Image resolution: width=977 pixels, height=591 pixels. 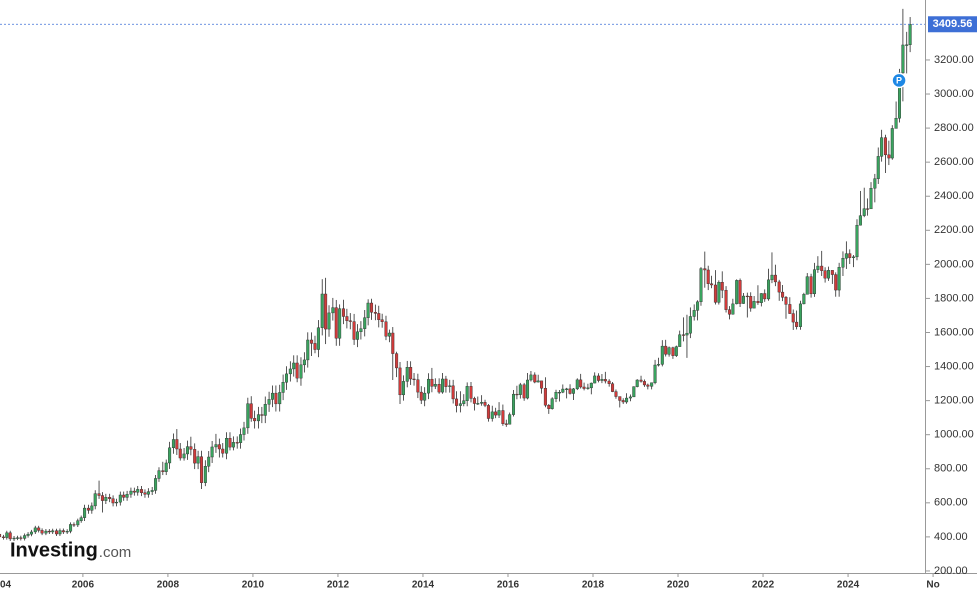 I want to click on watermark-main: Investing, so click(x=54, y=550).